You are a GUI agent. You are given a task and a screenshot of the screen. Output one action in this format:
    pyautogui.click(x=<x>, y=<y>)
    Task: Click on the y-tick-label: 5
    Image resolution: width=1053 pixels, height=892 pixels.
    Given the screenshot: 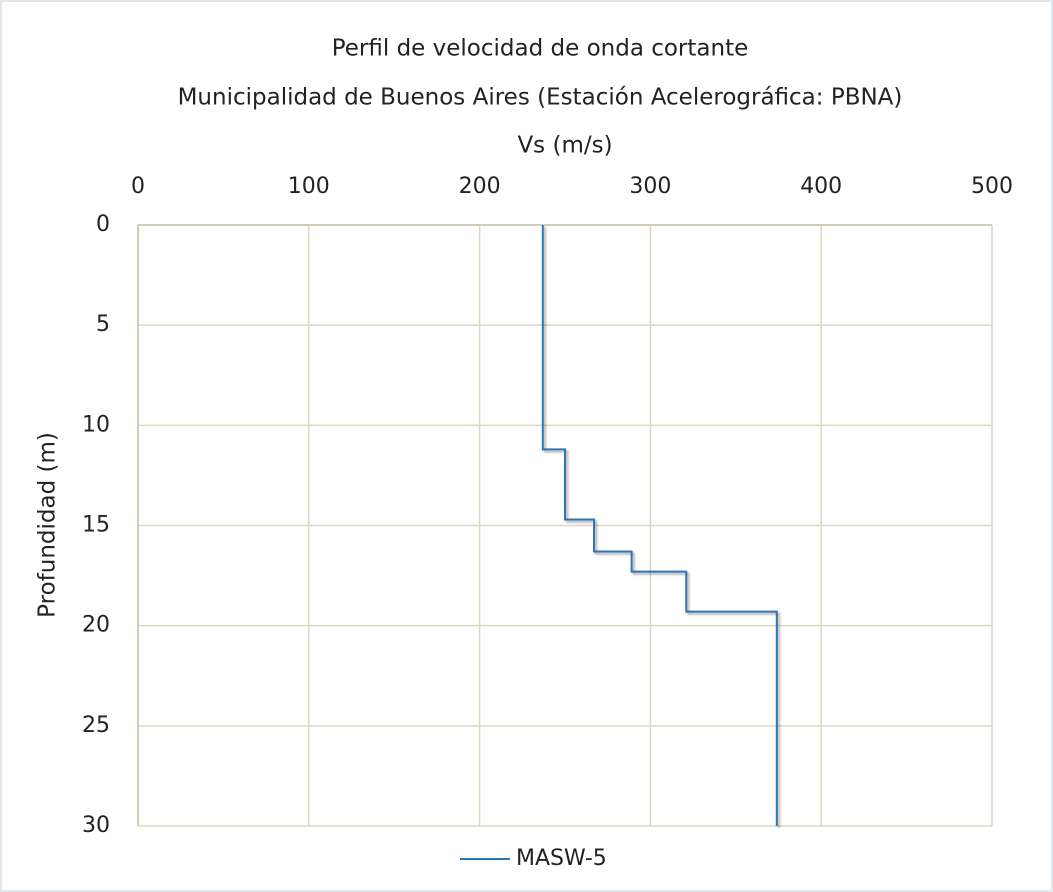 What is the action you would take?
    pyautogui.click(x=103, y=324)
    